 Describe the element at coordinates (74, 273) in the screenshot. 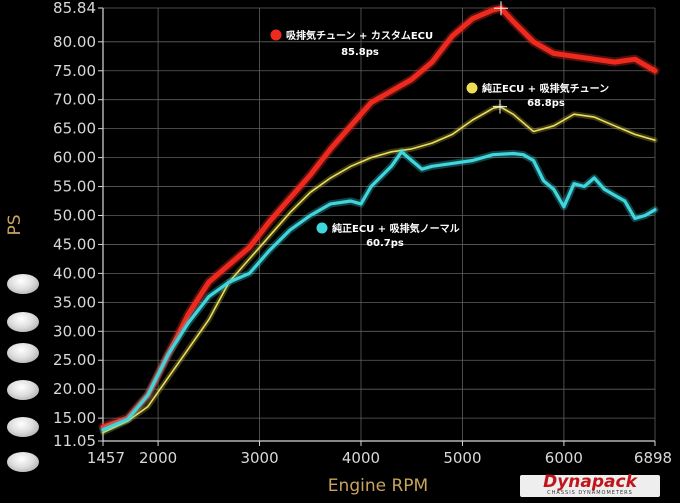

I see `y-tick-label: 40.00` at that location.